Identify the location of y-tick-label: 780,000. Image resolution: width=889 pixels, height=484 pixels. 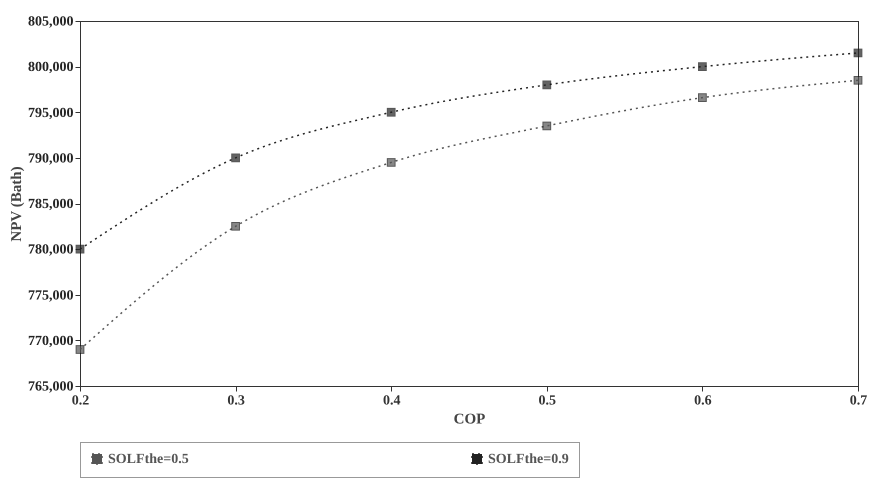
(51, 250).